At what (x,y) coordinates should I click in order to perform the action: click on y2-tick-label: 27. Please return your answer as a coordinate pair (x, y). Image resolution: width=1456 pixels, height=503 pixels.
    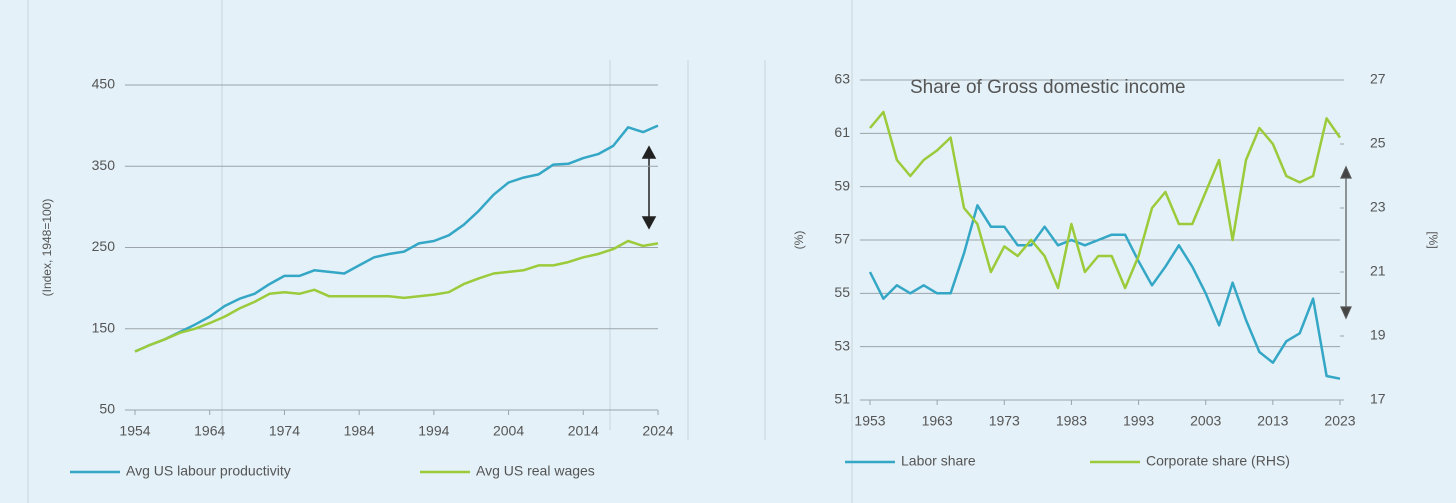
    Looking at the image, I should click on (1378, 79).